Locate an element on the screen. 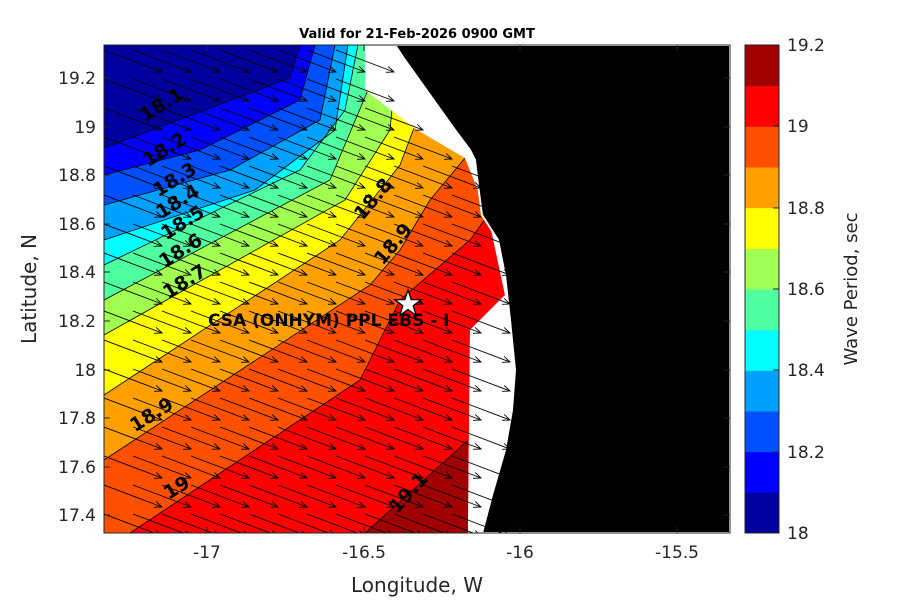 The image size is (900, 600). x-axis-label: Longitude, W is located at coordinates (417, 585).